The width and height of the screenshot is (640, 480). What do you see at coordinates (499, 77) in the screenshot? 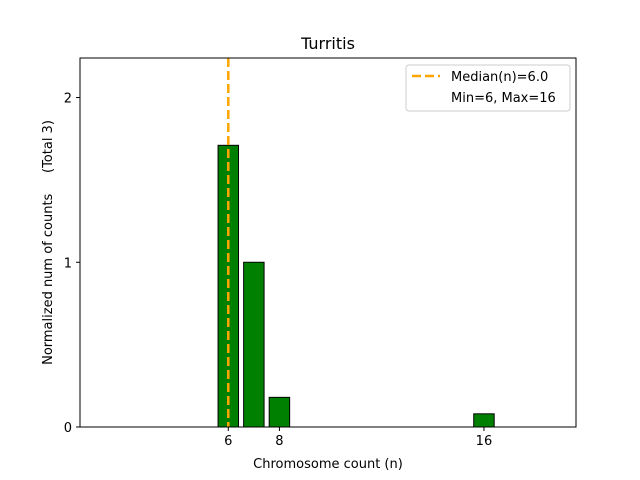
I see `legend-entry-median: Median(n)=6.0` at bounding box center [499, 77].